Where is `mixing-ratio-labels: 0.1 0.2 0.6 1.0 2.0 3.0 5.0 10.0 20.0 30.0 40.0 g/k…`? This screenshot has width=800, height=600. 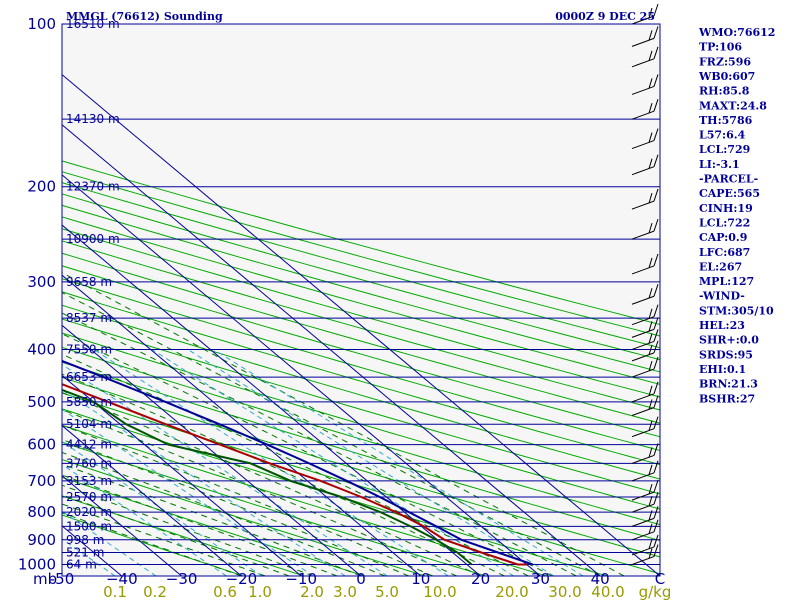
mixing-ratio-labels: 0.1 0.2 0.6 1.0 2.0 3.0 5.0 10.0 20.0 30.0 40.0 g/k… is located at coordinates (387, 591).